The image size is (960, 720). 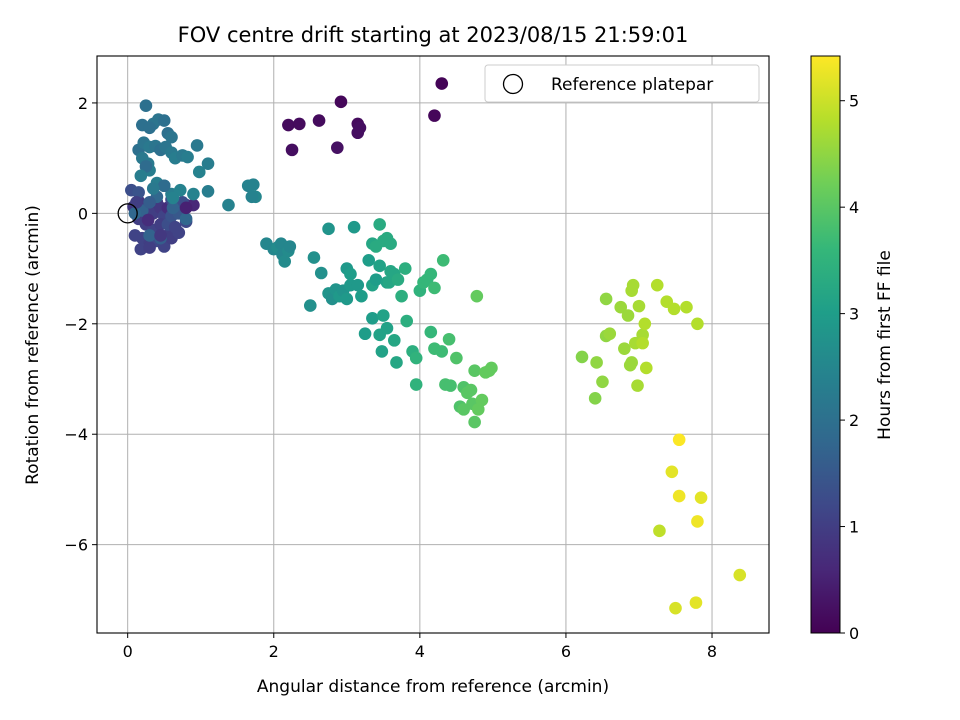 I want to click on y-tick-label: −2, so click(x=76, y=324).